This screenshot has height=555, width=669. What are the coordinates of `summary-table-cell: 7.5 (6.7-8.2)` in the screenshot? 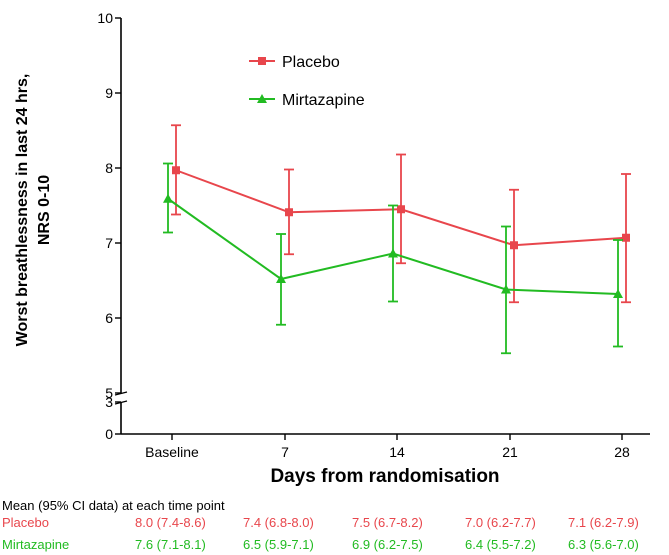 It's located at (387, 522).